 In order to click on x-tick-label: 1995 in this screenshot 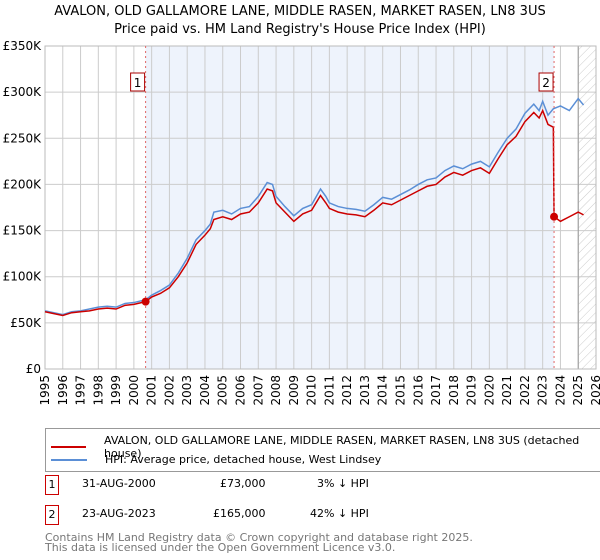, I will do `click(45, 390)`.